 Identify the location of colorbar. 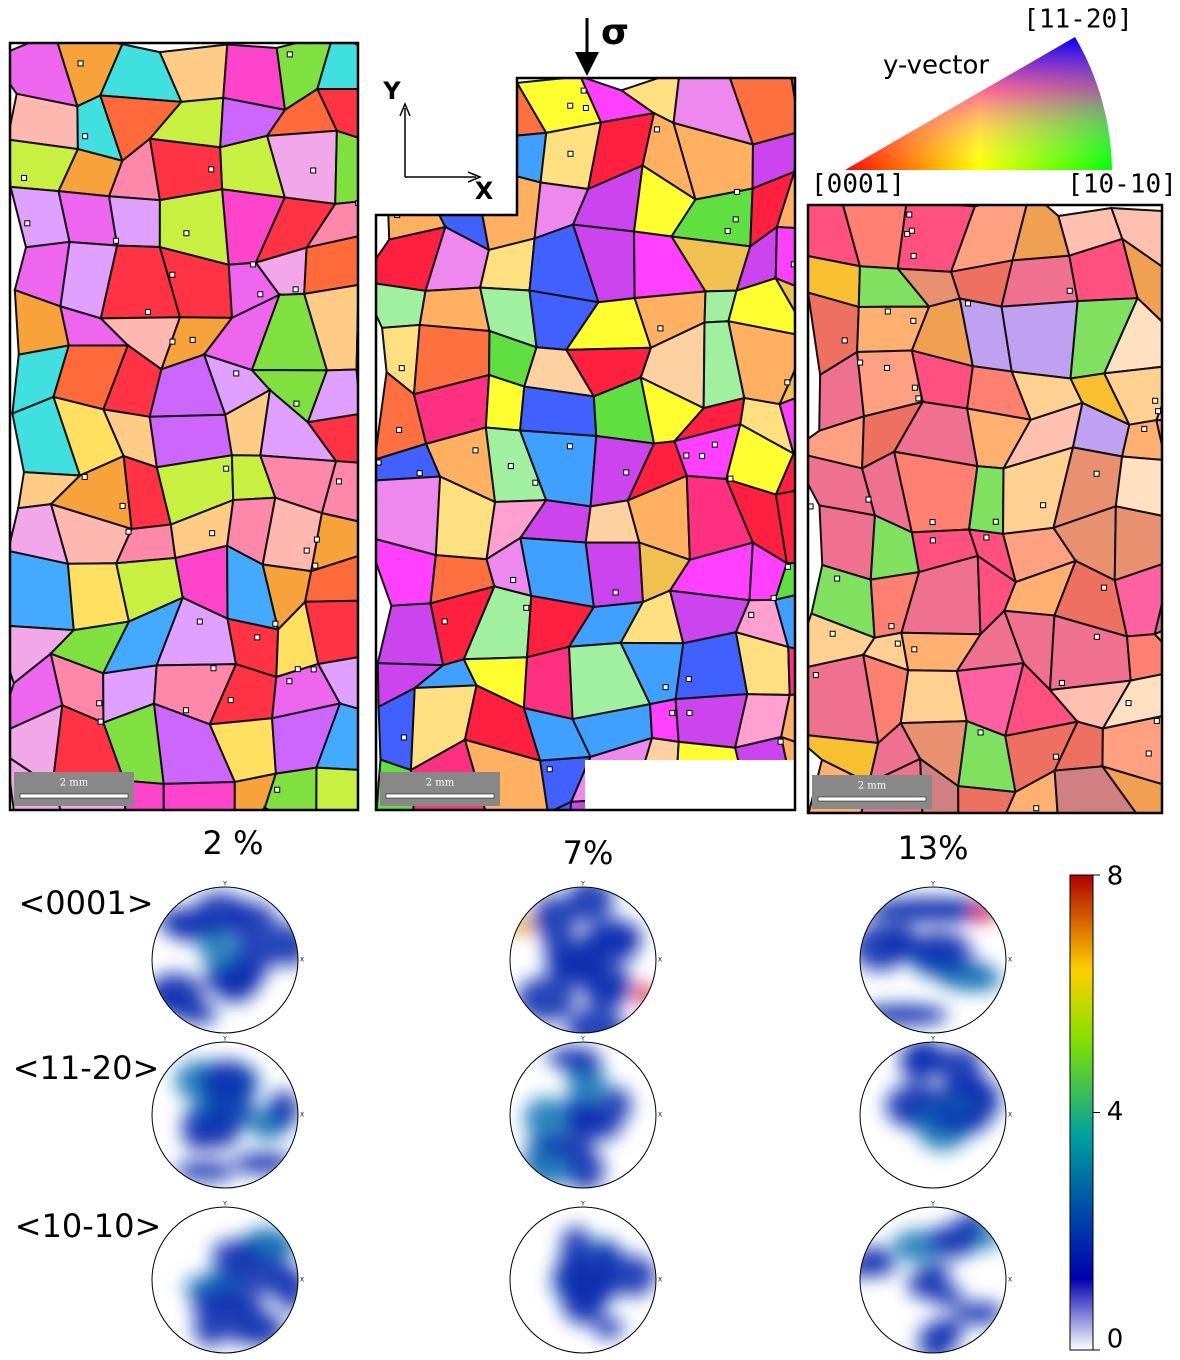
(1081, 1112).